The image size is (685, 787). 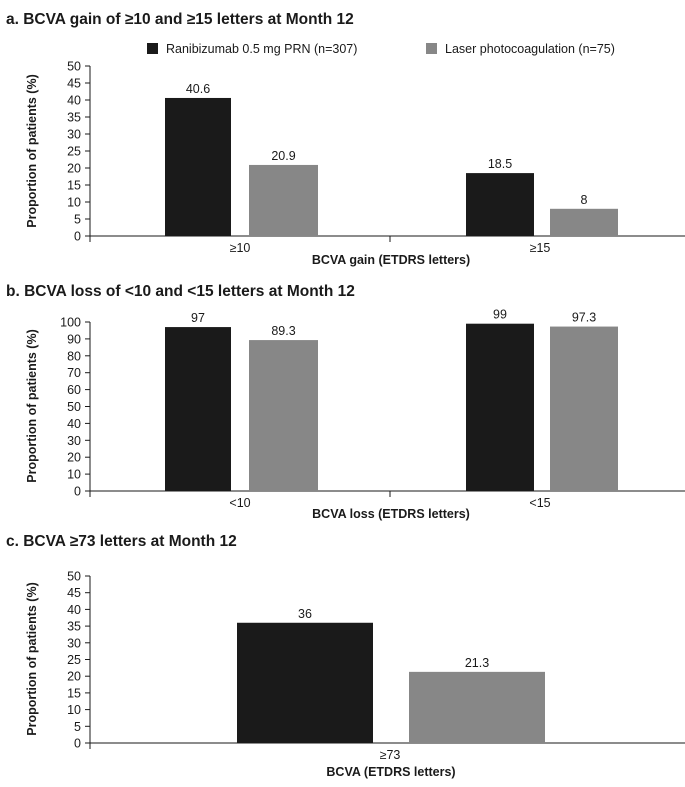 I want to click on panel-c-y-tick-label: 30, so click(x=74, y=643).